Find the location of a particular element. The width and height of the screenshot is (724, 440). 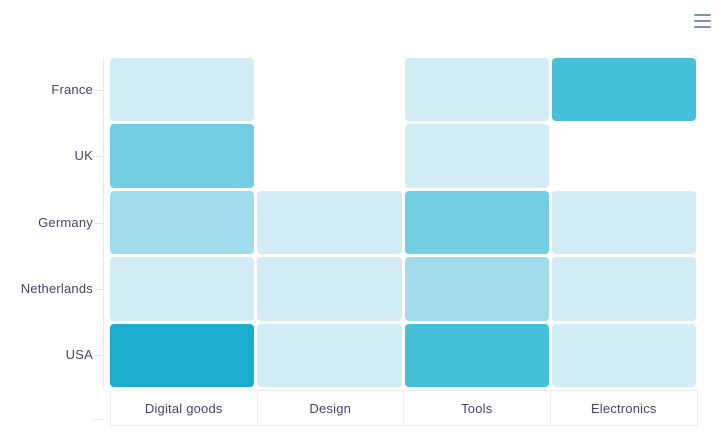

x-axis-label: Tools is located at coordinates (477, 408).